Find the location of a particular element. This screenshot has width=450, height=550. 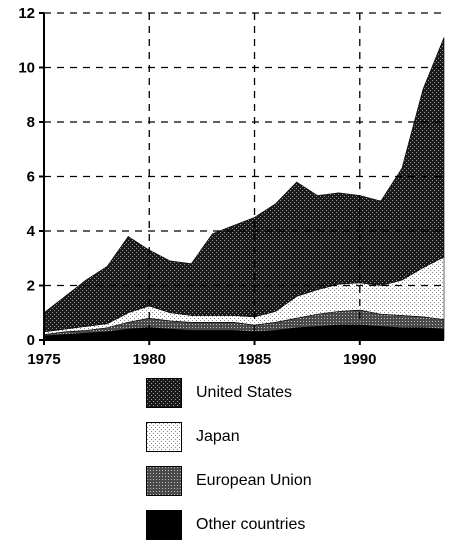

legend-item-european-union: European Union is located at coordinates (276, 484).